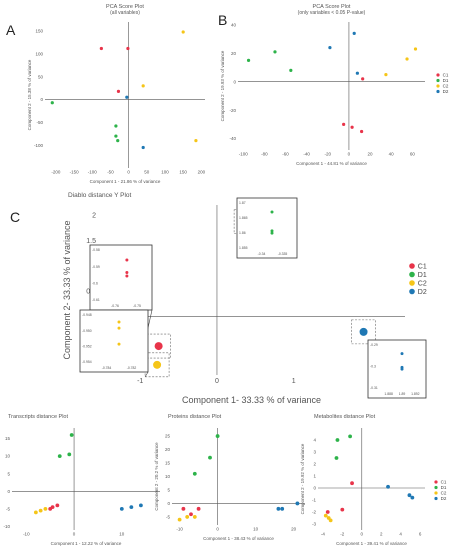 This screenshot has height=550, width=474. What do you see at coordinates (125, 181) in the screenshot?
I see `x-axis-label: Component 1 - 21.86 % of variance` at bounding box center [125, 181].